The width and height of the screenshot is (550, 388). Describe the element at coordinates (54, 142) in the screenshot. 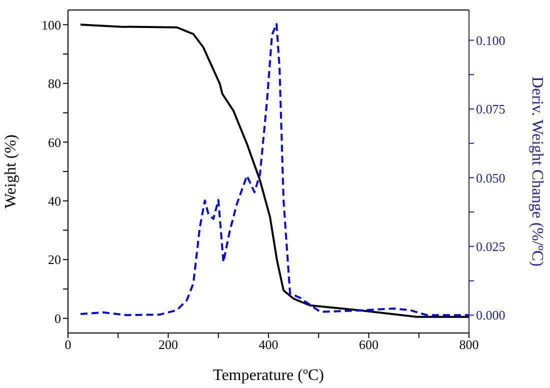

I see `y-tick-label: 60` at that location.